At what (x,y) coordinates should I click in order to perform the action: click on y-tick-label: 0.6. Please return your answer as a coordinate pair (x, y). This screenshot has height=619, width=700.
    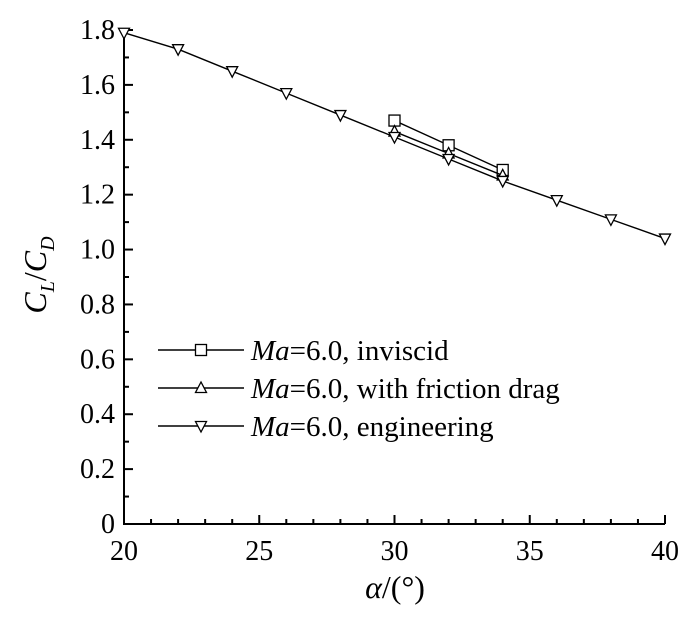
    Looking at the image, I should click on (97, 359).